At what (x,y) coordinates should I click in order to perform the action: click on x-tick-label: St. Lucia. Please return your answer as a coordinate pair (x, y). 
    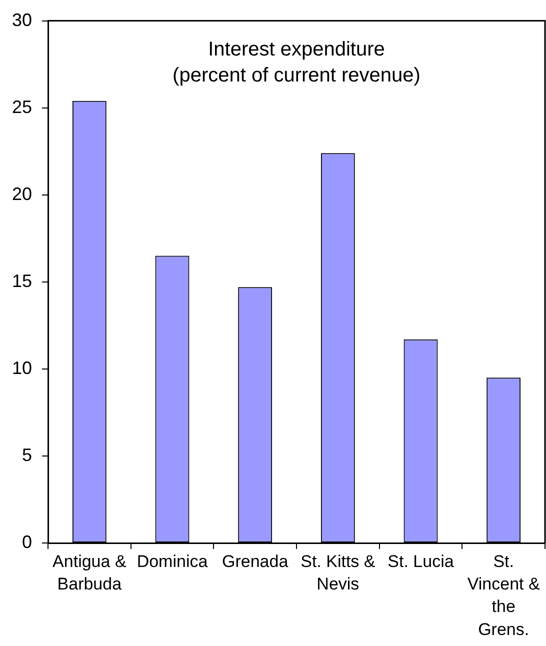
    Looking at the image, I should click on (421, 561).